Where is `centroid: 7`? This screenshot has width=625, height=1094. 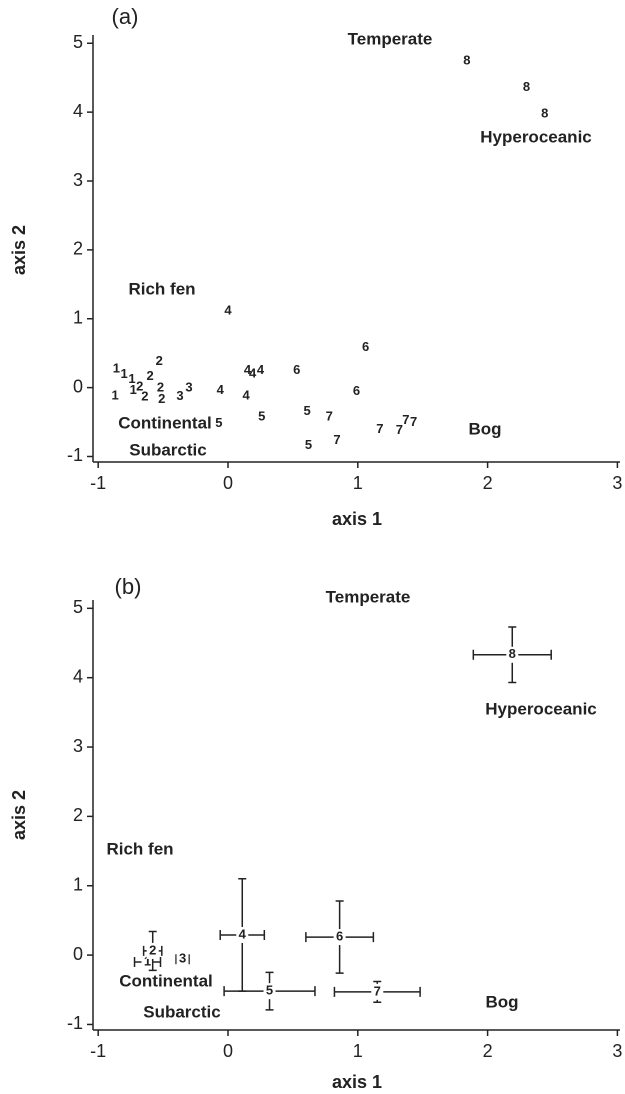
centroid: 7 is located at coordinates (377, 990).